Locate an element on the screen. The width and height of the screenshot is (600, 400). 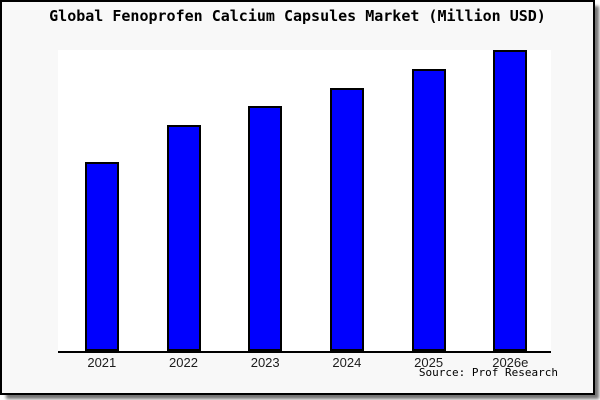
x-tick-2026e: 2026e is located at coordinates (510, 362).